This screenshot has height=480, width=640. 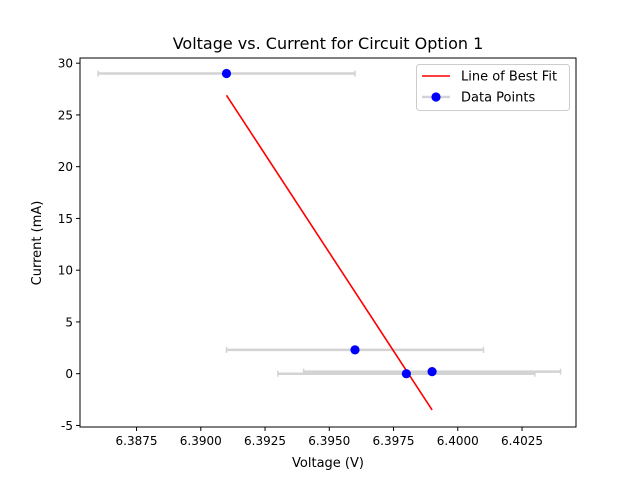 What do you see at coordinates (201, 441) in the screenshot?
I see `x-tick-label: 6.3900` at bounding box center [201, 441].